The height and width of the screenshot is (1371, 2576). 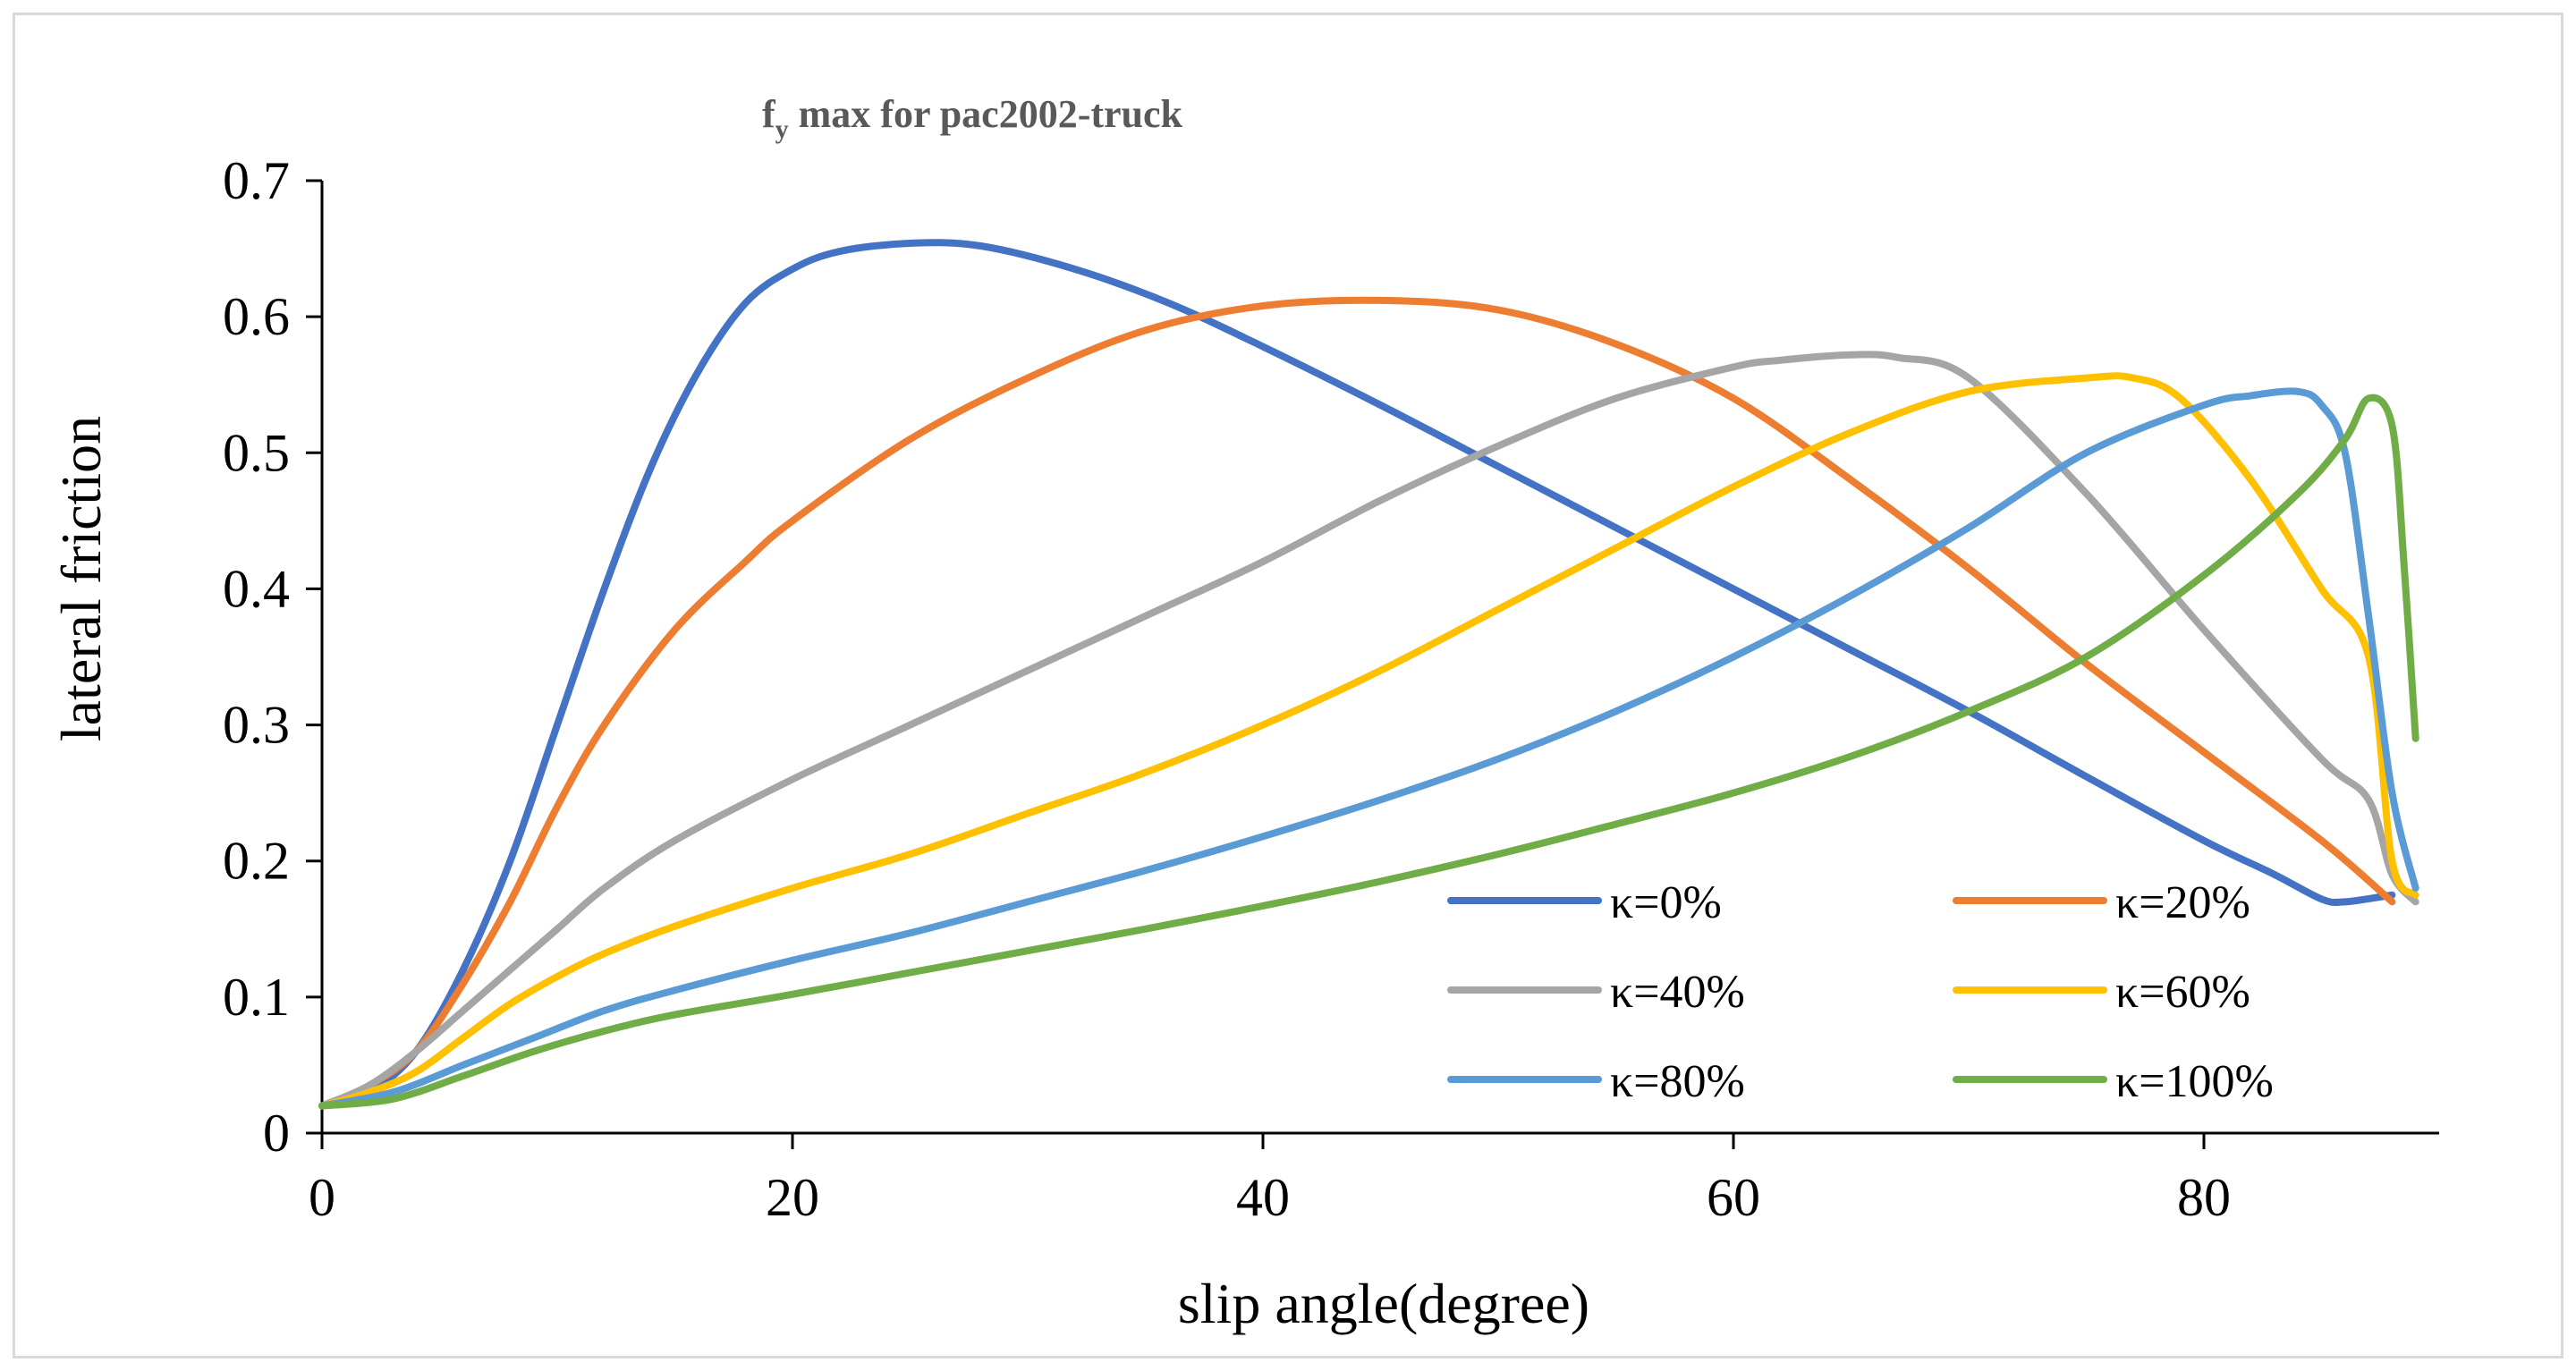 I want to click on y-tick-label: 0, so click(x=276, y=1133).